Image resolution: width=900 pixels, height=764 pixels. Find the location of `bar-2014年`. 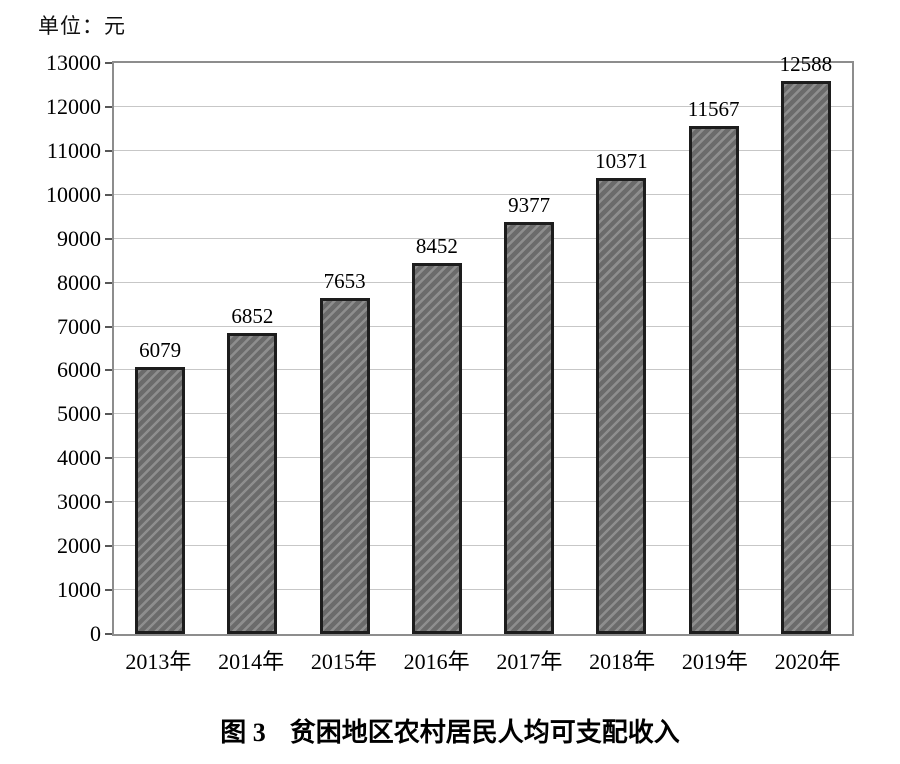

bar-2014年 is located at coordinates (252, 483).